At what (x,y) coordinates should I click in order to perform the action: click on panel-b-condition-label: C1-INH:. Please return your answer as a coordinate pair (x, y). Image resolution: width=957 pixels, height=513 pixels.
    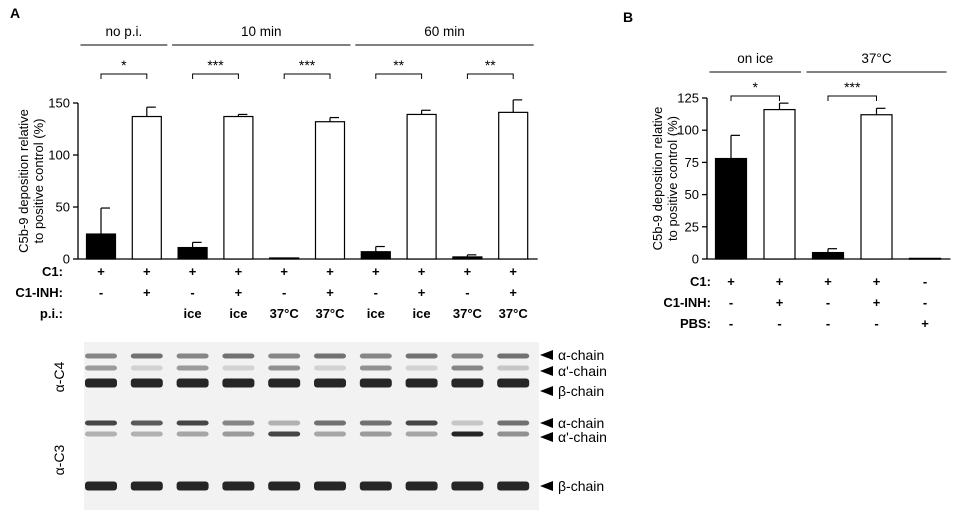
    Looking at the image, I should click on (687, 302).